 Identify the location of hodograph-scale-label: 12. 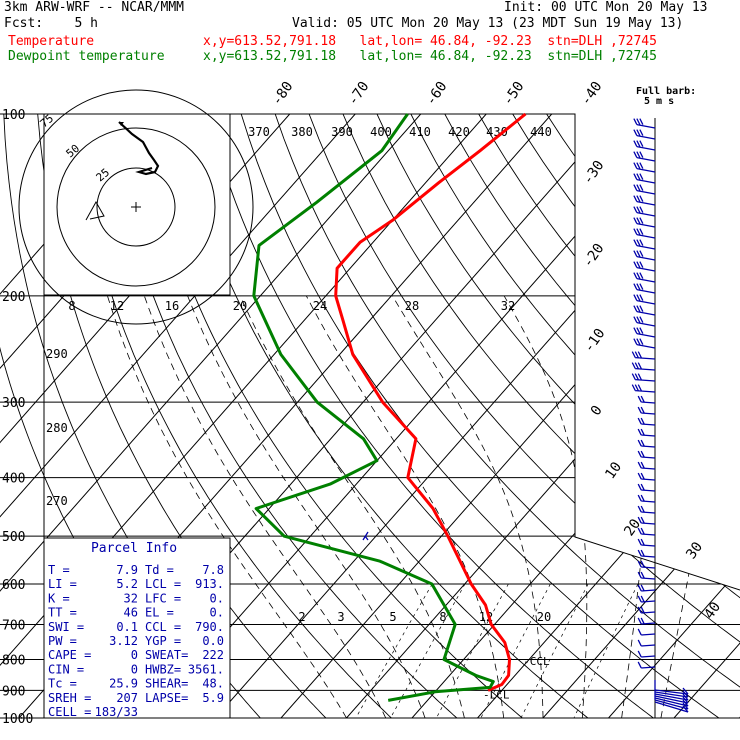
(117, 306).